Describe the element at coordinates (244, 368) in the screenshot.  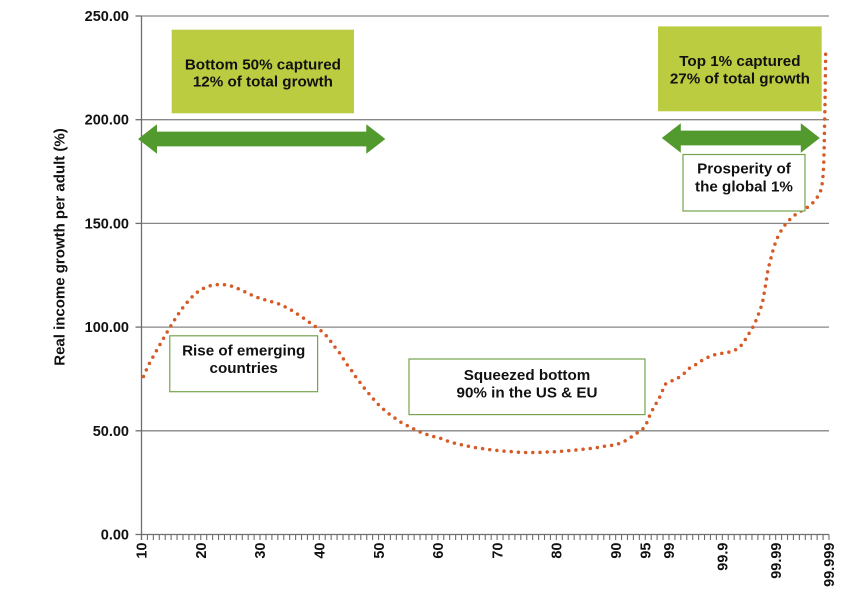
I see `svg-text: countries` at that location.